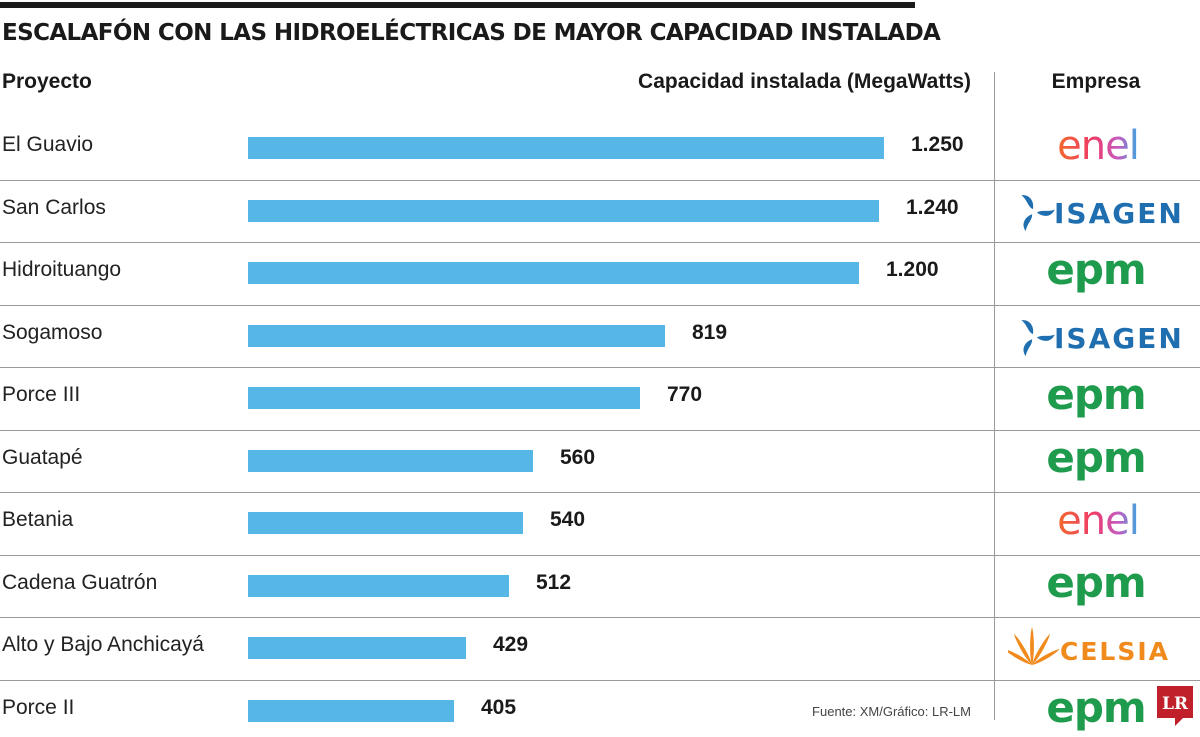 The width and height of the screenshot is (1200, 737). Describe the element at coordinates (1115, 651) in the screenshot. I see `celsia-logo-text: CELSIA` at that location.